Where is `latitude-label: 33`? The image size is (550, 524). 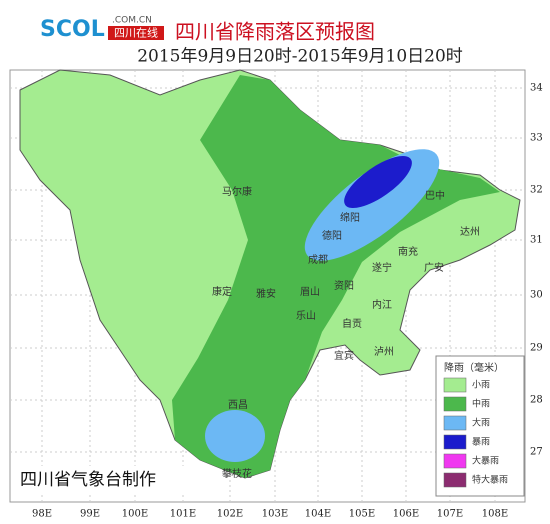 latitude-label: 33 is located at coordinates (536, 138).